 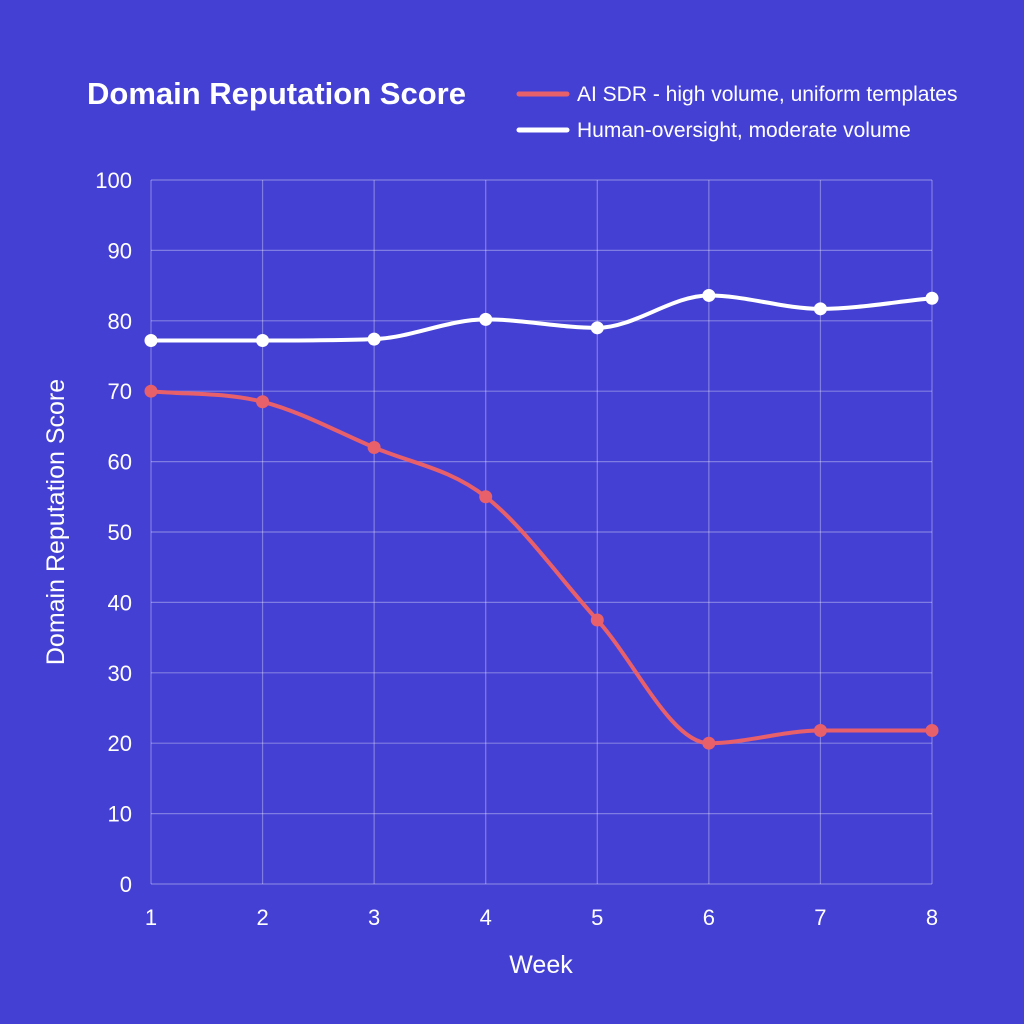 What do you see at coordinates (541, 965) in the screenshot?
I see `x-axis-label: Week` at bounding box center [541, 965].